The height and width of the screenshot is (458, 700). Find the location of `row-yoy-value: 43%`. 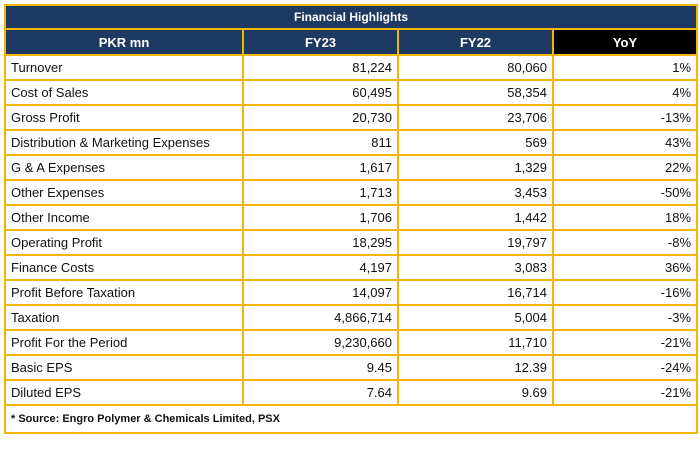

row-yoy-value: 43% is located at coordinates (625, 142).